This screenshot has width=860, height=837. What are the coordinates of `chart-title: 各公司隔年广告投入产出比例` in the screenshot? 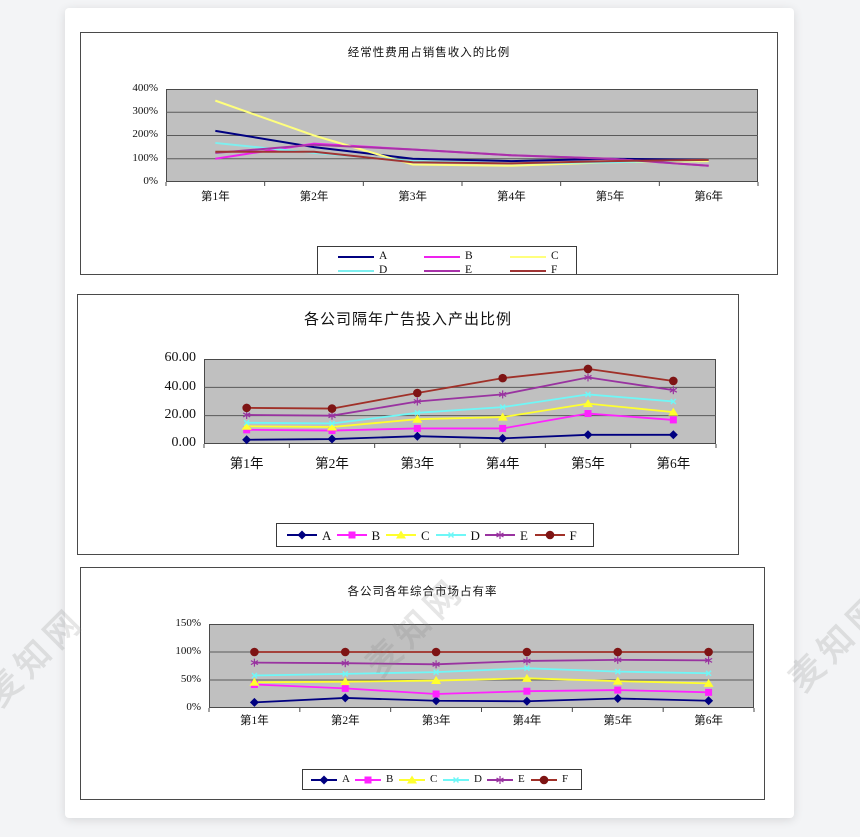 It's located at (407, 320).